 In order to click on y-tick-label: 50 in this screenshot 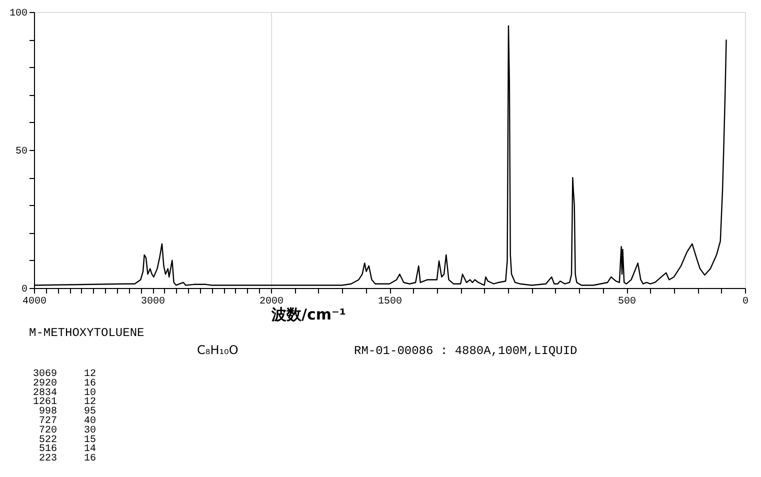, I will do `click(21, 152)`.